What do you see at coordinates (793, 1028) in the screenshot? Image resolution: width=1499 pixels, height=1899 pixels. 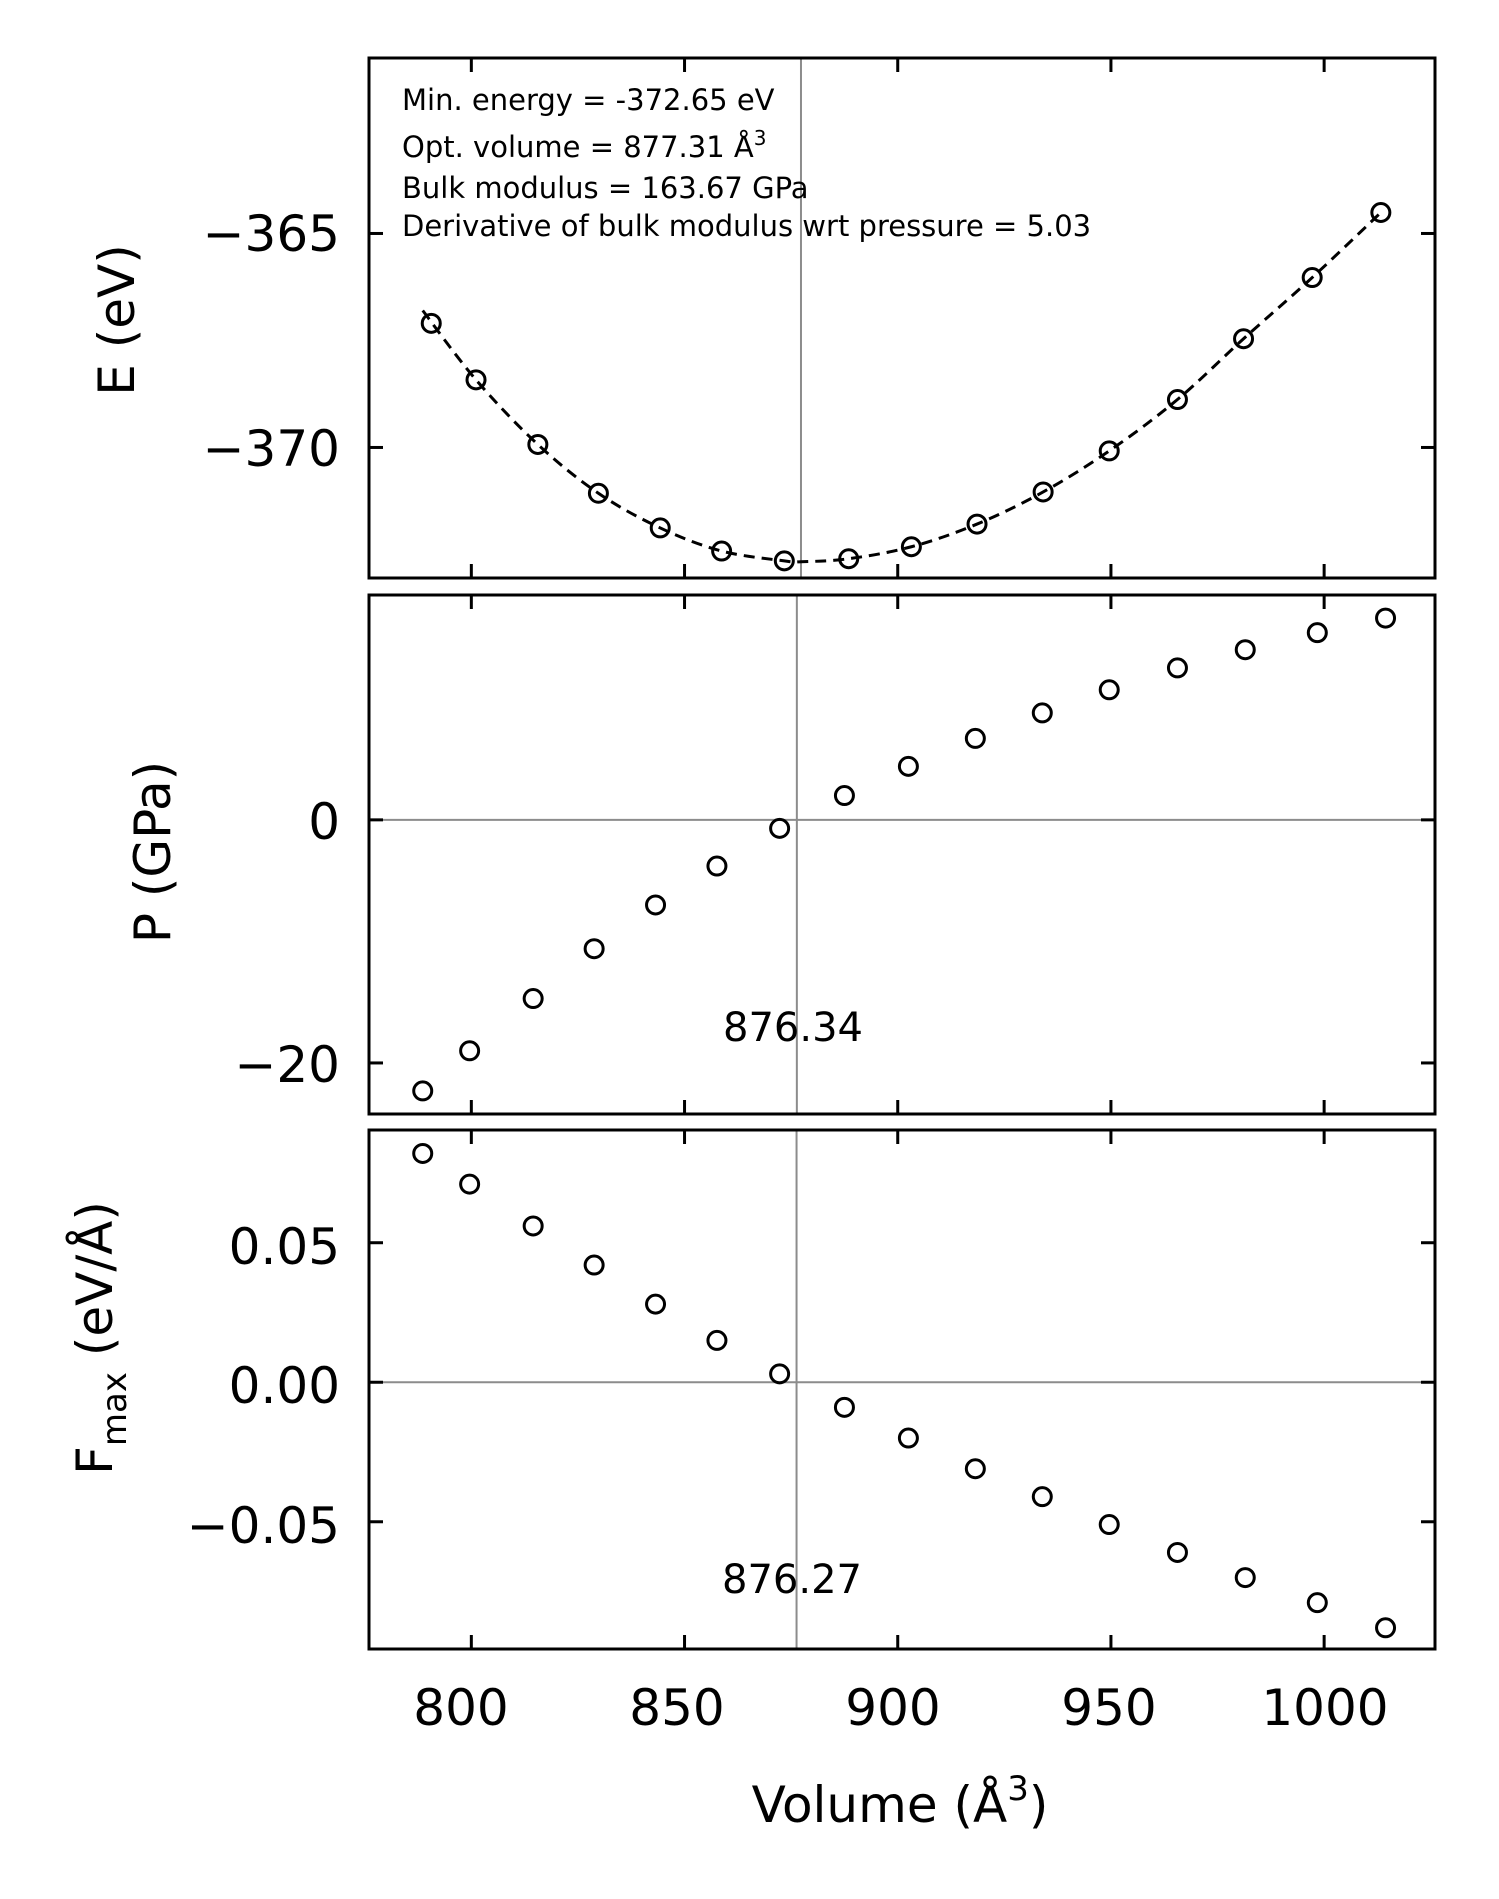 I see `pressure-crossing-label: 876.34` at bounding box center [793, 1028].